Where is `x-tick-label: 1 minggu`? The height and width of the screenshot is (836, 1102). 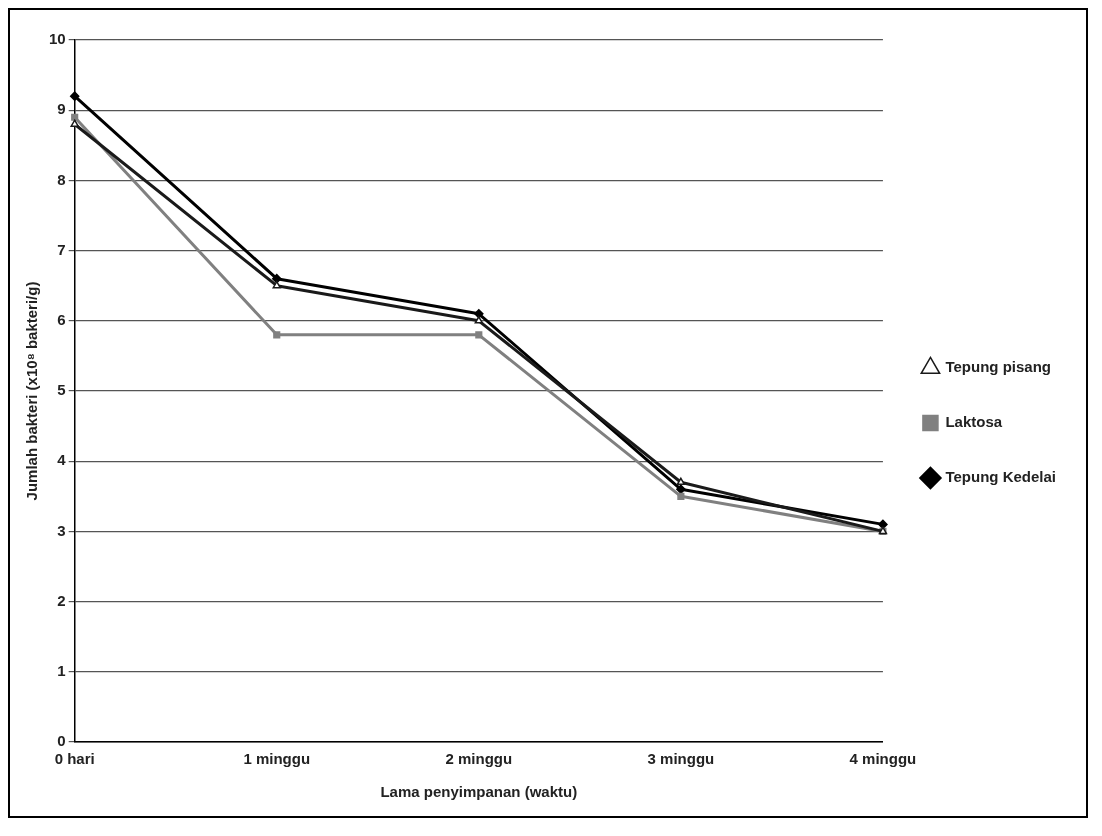 x-tick-label: 1 minggu is located at coordinates (277, 759).